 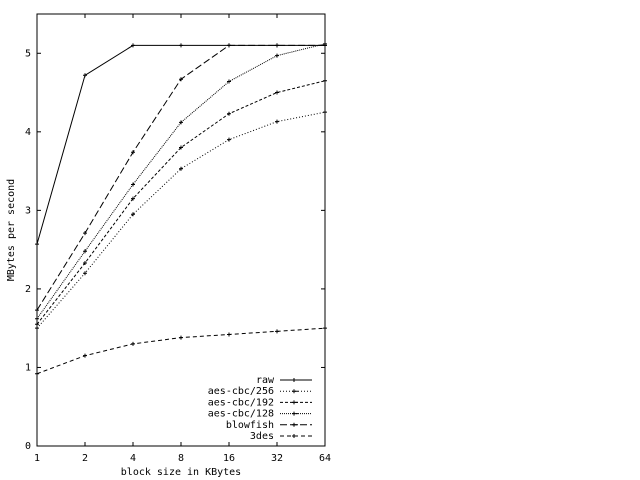 I want to click on legend-label: aes-cbc/128, so click(x=241, y=414).